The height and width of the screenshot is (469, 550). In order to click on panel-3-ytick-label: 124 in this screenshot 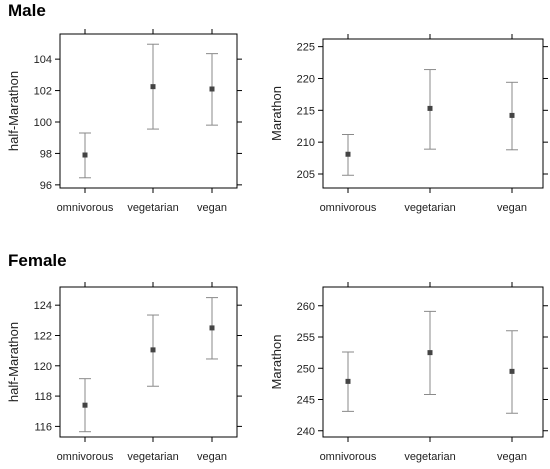, I will do `click(43, 306)`.